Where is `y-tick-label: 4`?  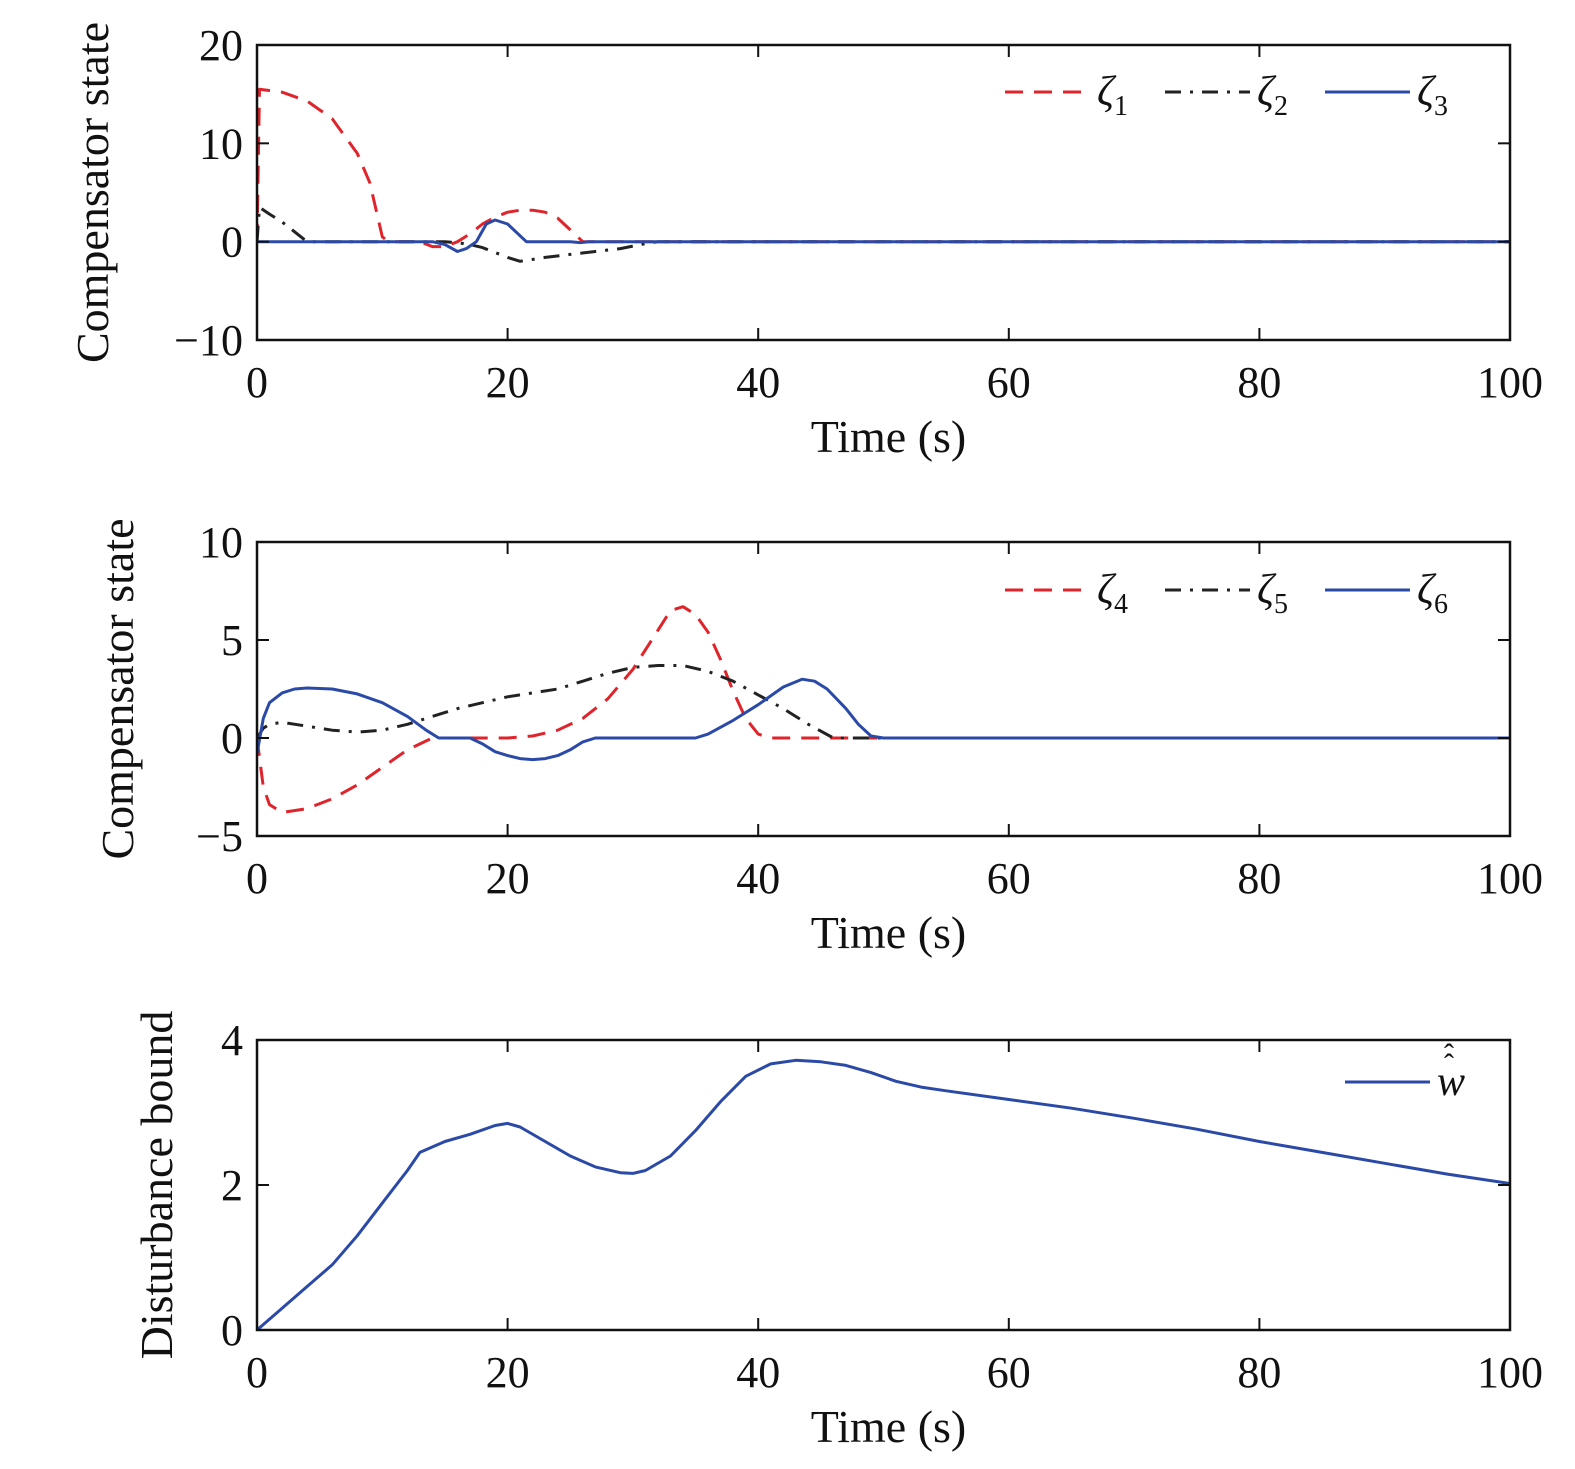 y-tick-label: 4 is located at coordinates (232, 1040).